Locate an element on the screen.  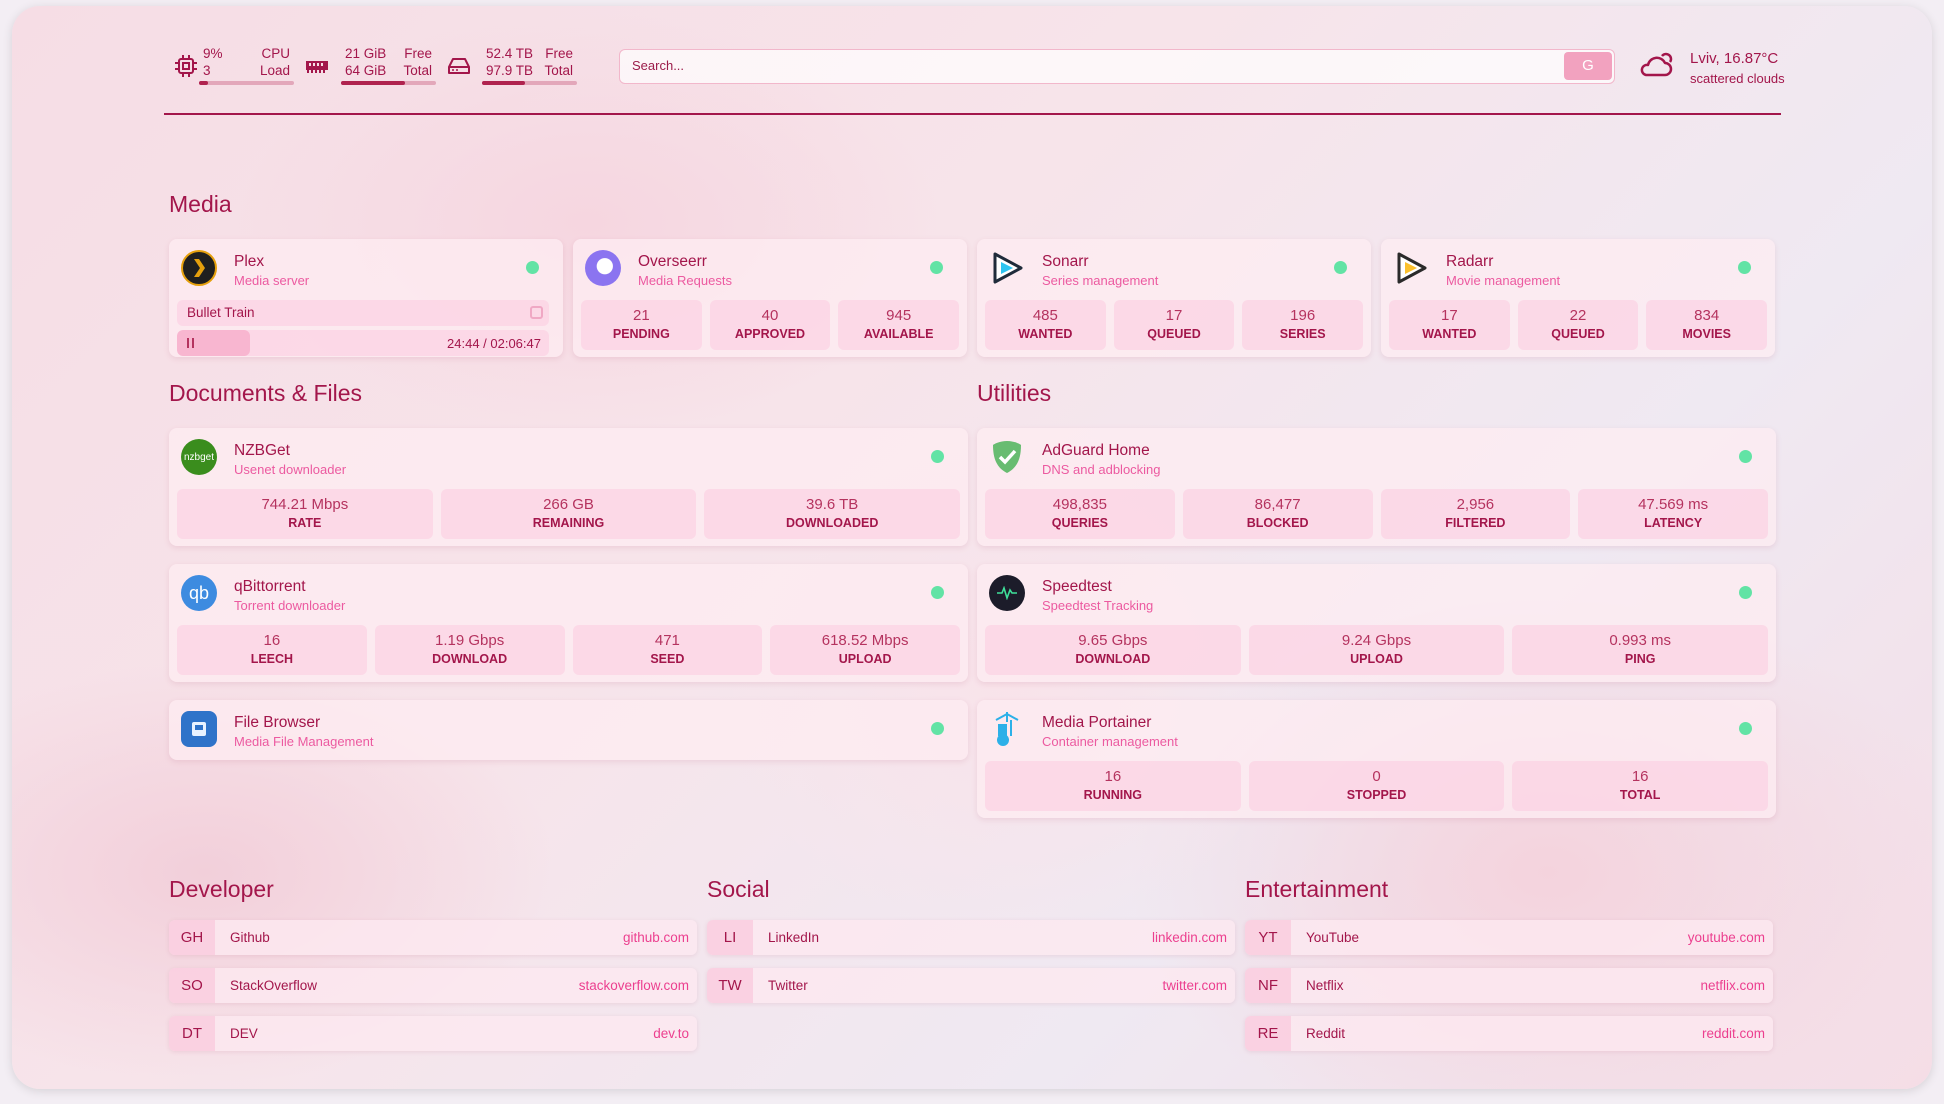
service-stats: 17 WANTED 22 QUEUED 834 MOVIES is located at coordinates (1578, 325).